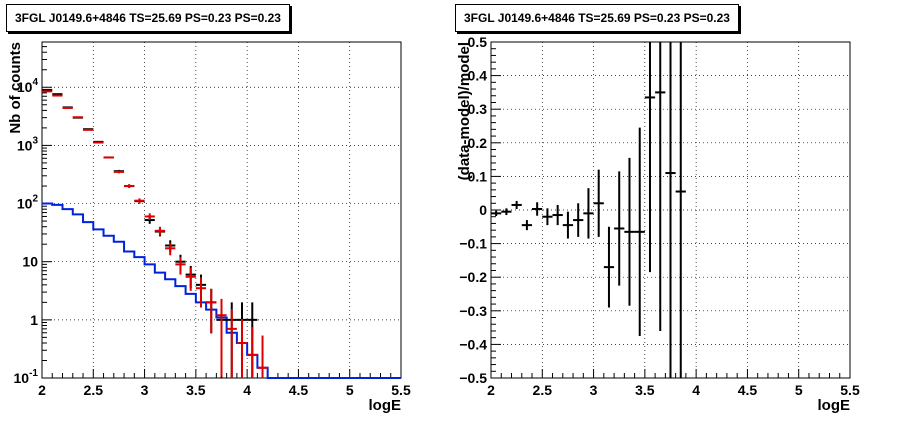 Image resolution: width=898 pixels, height=421 pixels. What do you see at coordinates (478, 143) in the screenshot?
I see `y-tick-label: 0.2` at bounding box center [478, 143].